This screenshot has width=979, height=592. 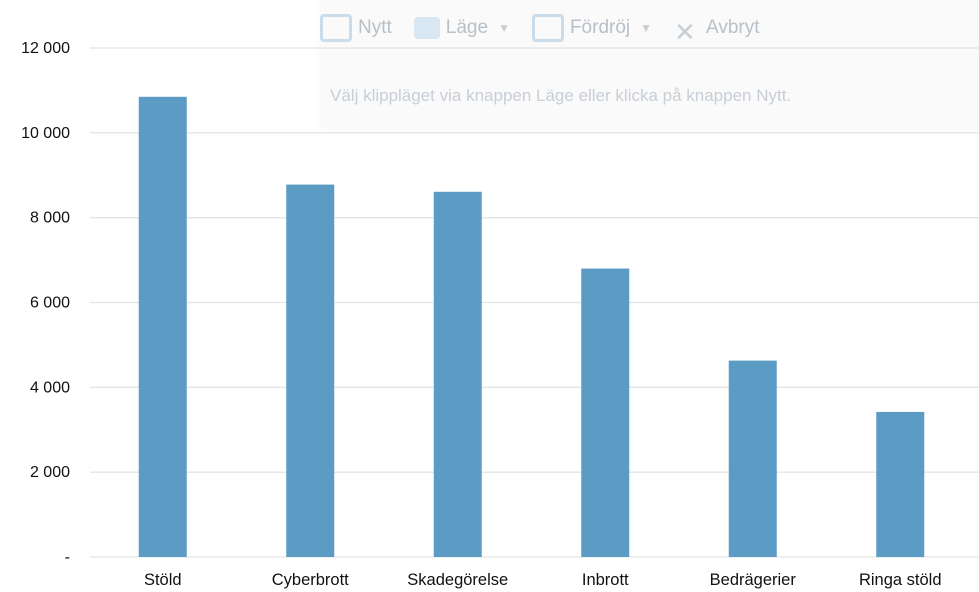 I want to click on new-snip-icon, so click(x=336, y=28).